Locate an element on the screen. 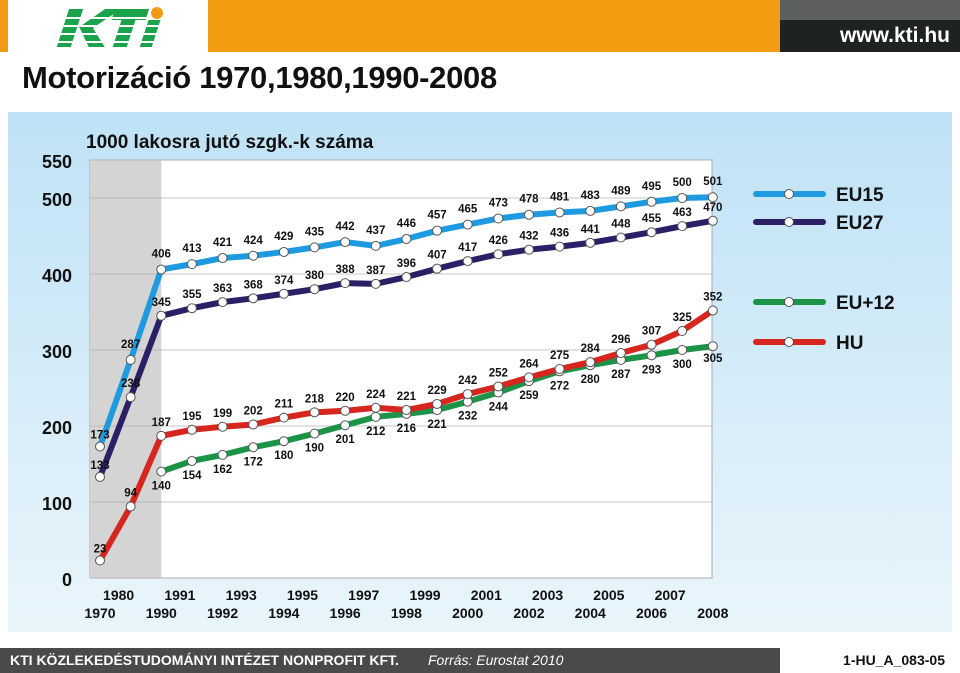 This screenshot has height=673, width=960. point-EU27-2005 is located at coordinates (620, 237).